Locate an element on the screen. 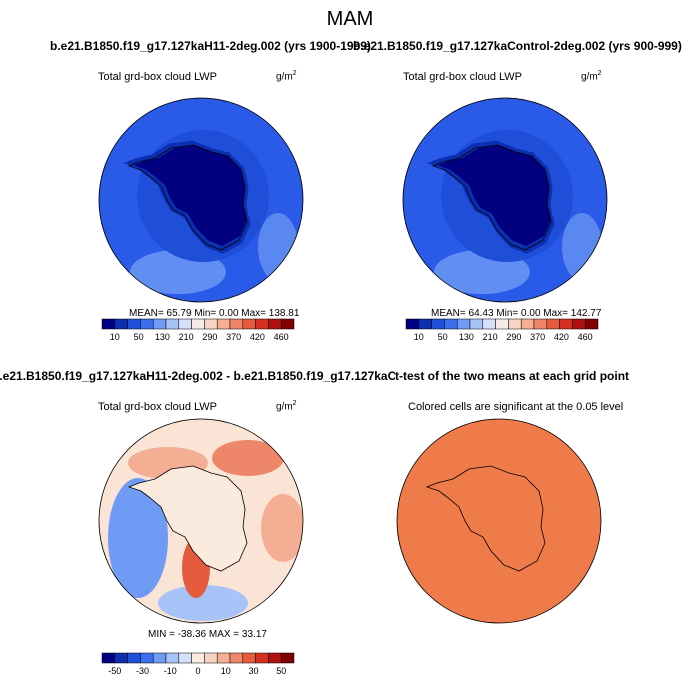 The image size is (700, 700). panel-2-units: g/m2 is located at coordinates (591, 76).